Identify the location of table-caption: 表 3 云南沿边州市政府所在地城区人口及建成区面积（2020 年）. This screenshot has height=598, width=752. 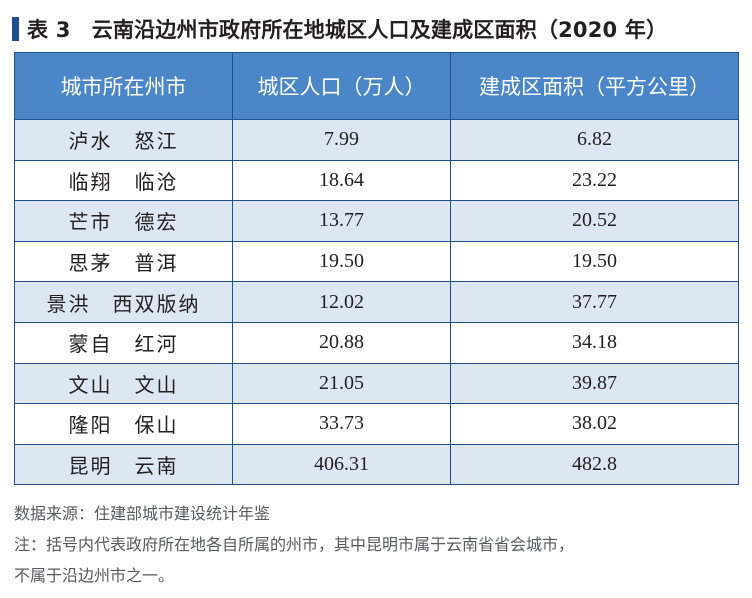
(339, 29).